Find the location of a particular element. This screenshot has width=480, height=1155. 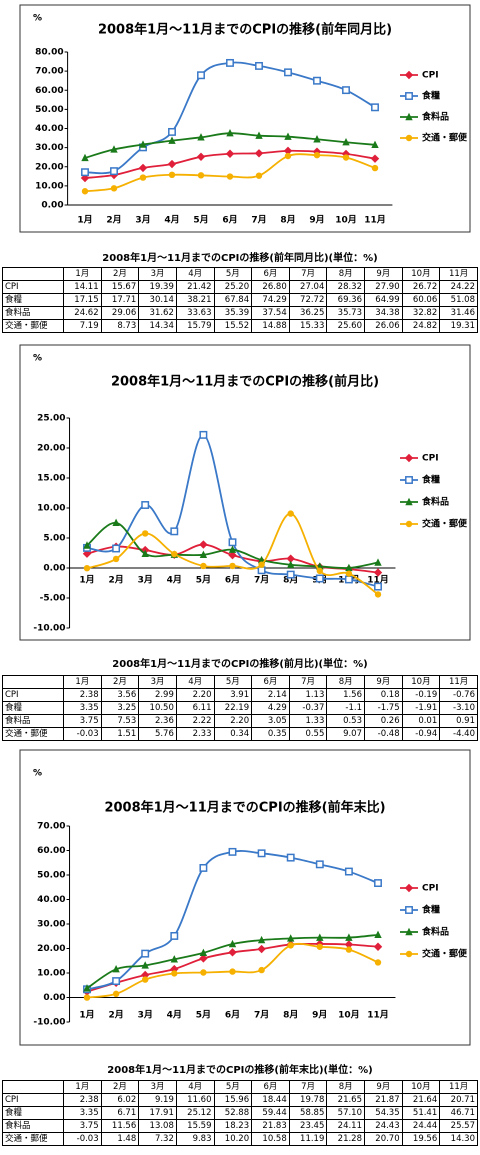

value-cell: 51.08 is located at coordinates (458, 300).